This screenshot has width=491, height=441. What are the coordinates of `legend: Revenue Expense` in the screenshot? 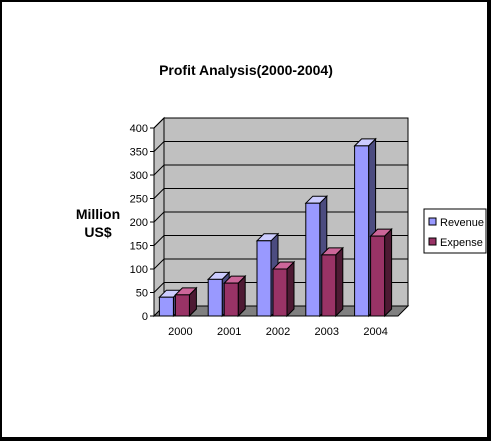 It's located at (455, 231).